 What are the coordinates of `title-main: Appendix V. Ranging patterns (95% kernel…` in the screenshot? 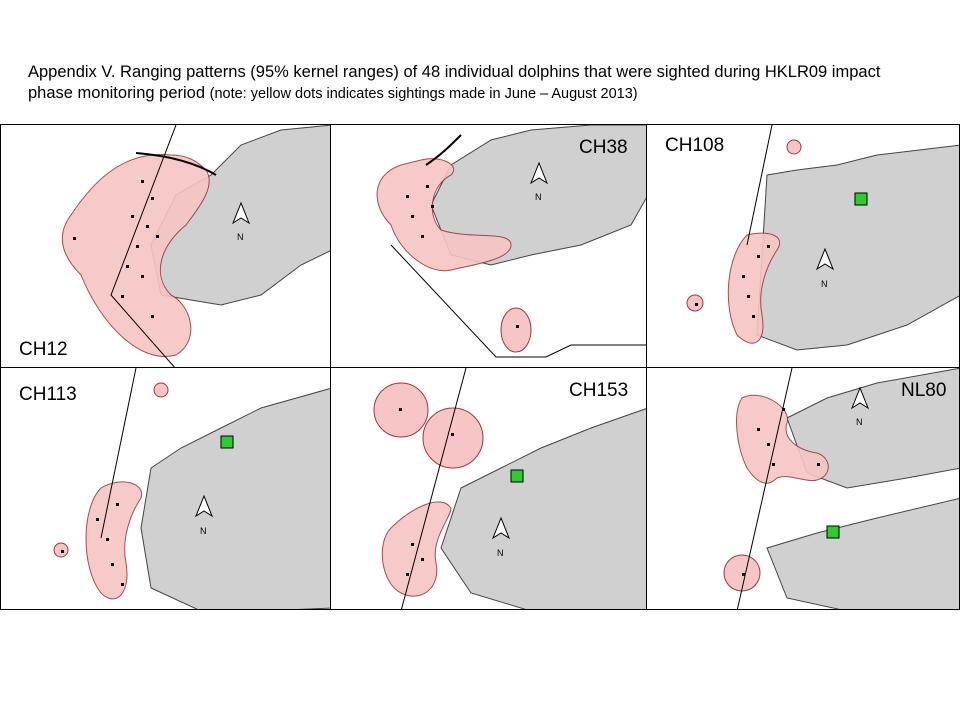 It's located at (454, 82).